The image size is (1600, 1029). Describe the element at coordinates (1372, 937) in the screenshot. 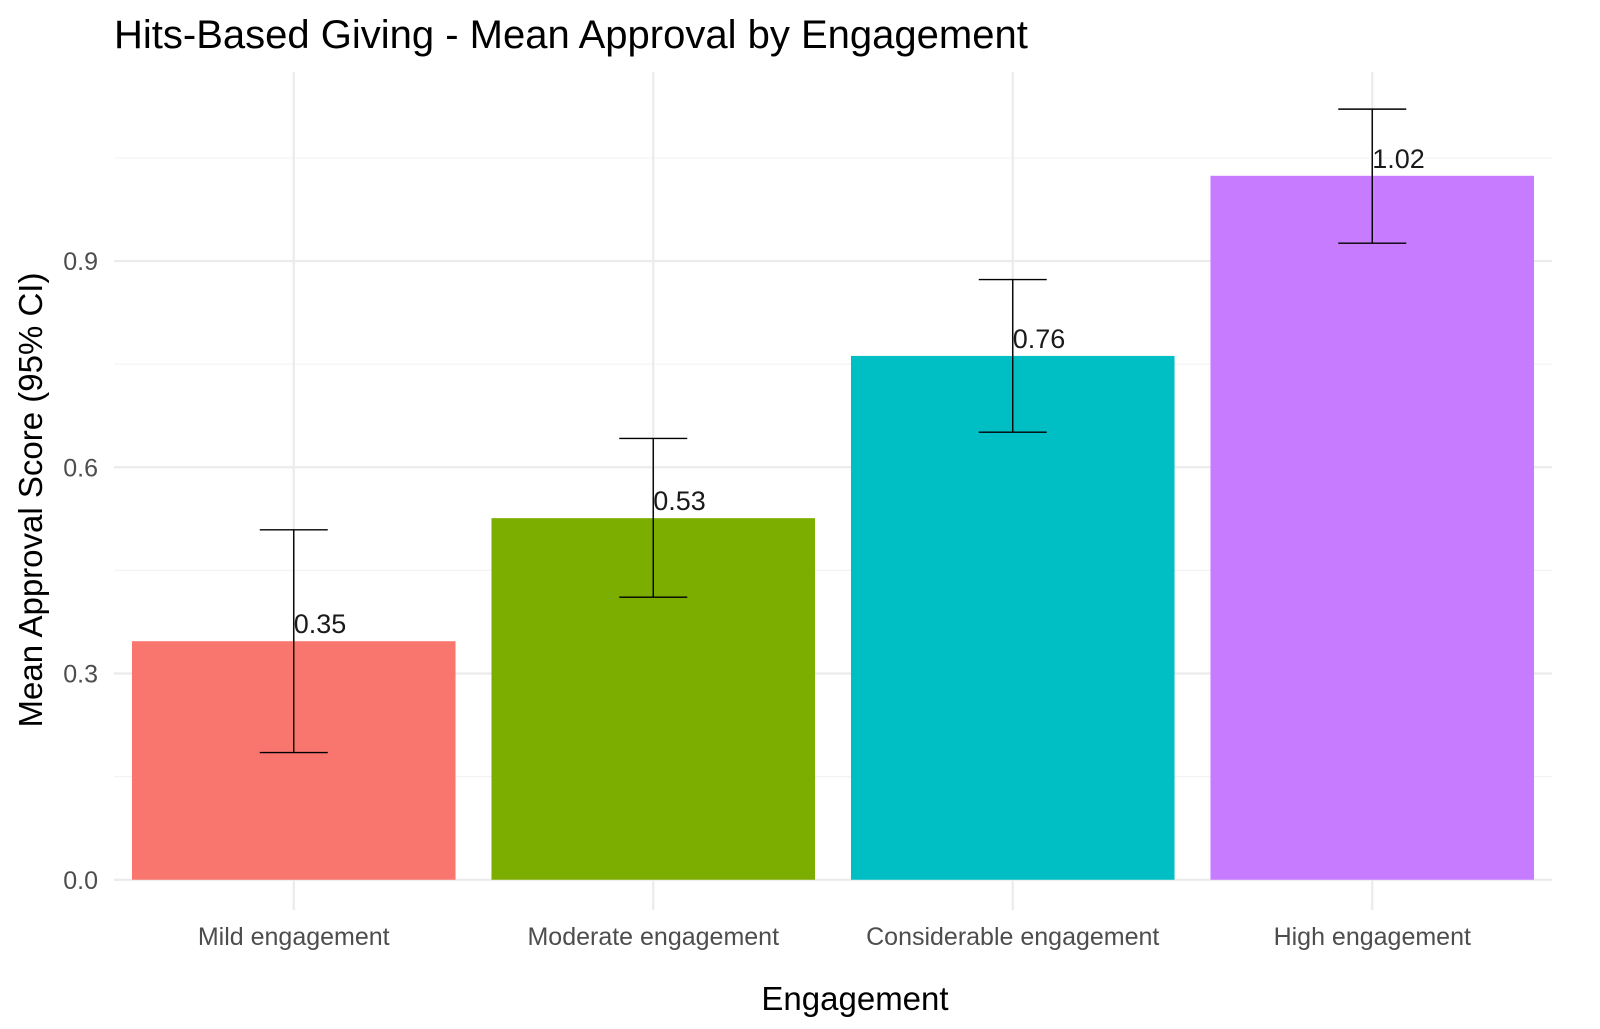

I see `x-tick-label: High engagement` at that location.